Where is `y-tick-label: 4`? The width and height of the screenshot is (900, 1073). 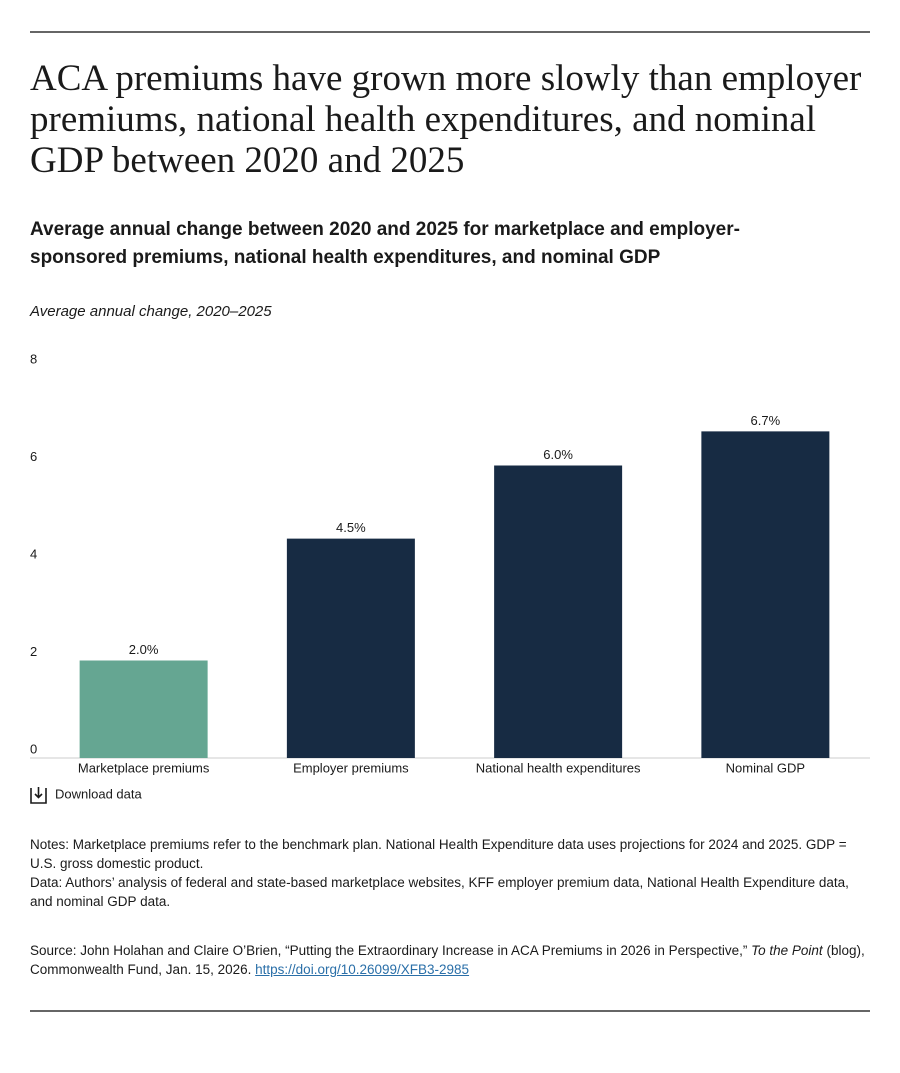 y-tick-label: 4 is located at coordinates (33, 553).